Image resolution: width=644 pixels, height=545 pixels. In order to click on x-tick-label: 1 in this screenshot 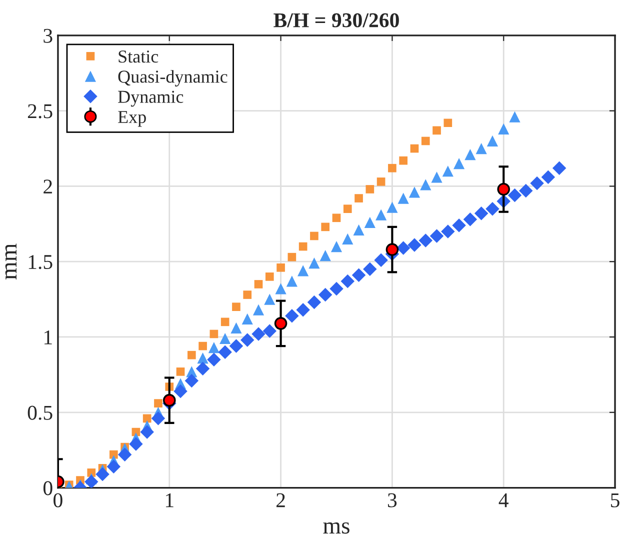, I will do `click(170, 500)`.